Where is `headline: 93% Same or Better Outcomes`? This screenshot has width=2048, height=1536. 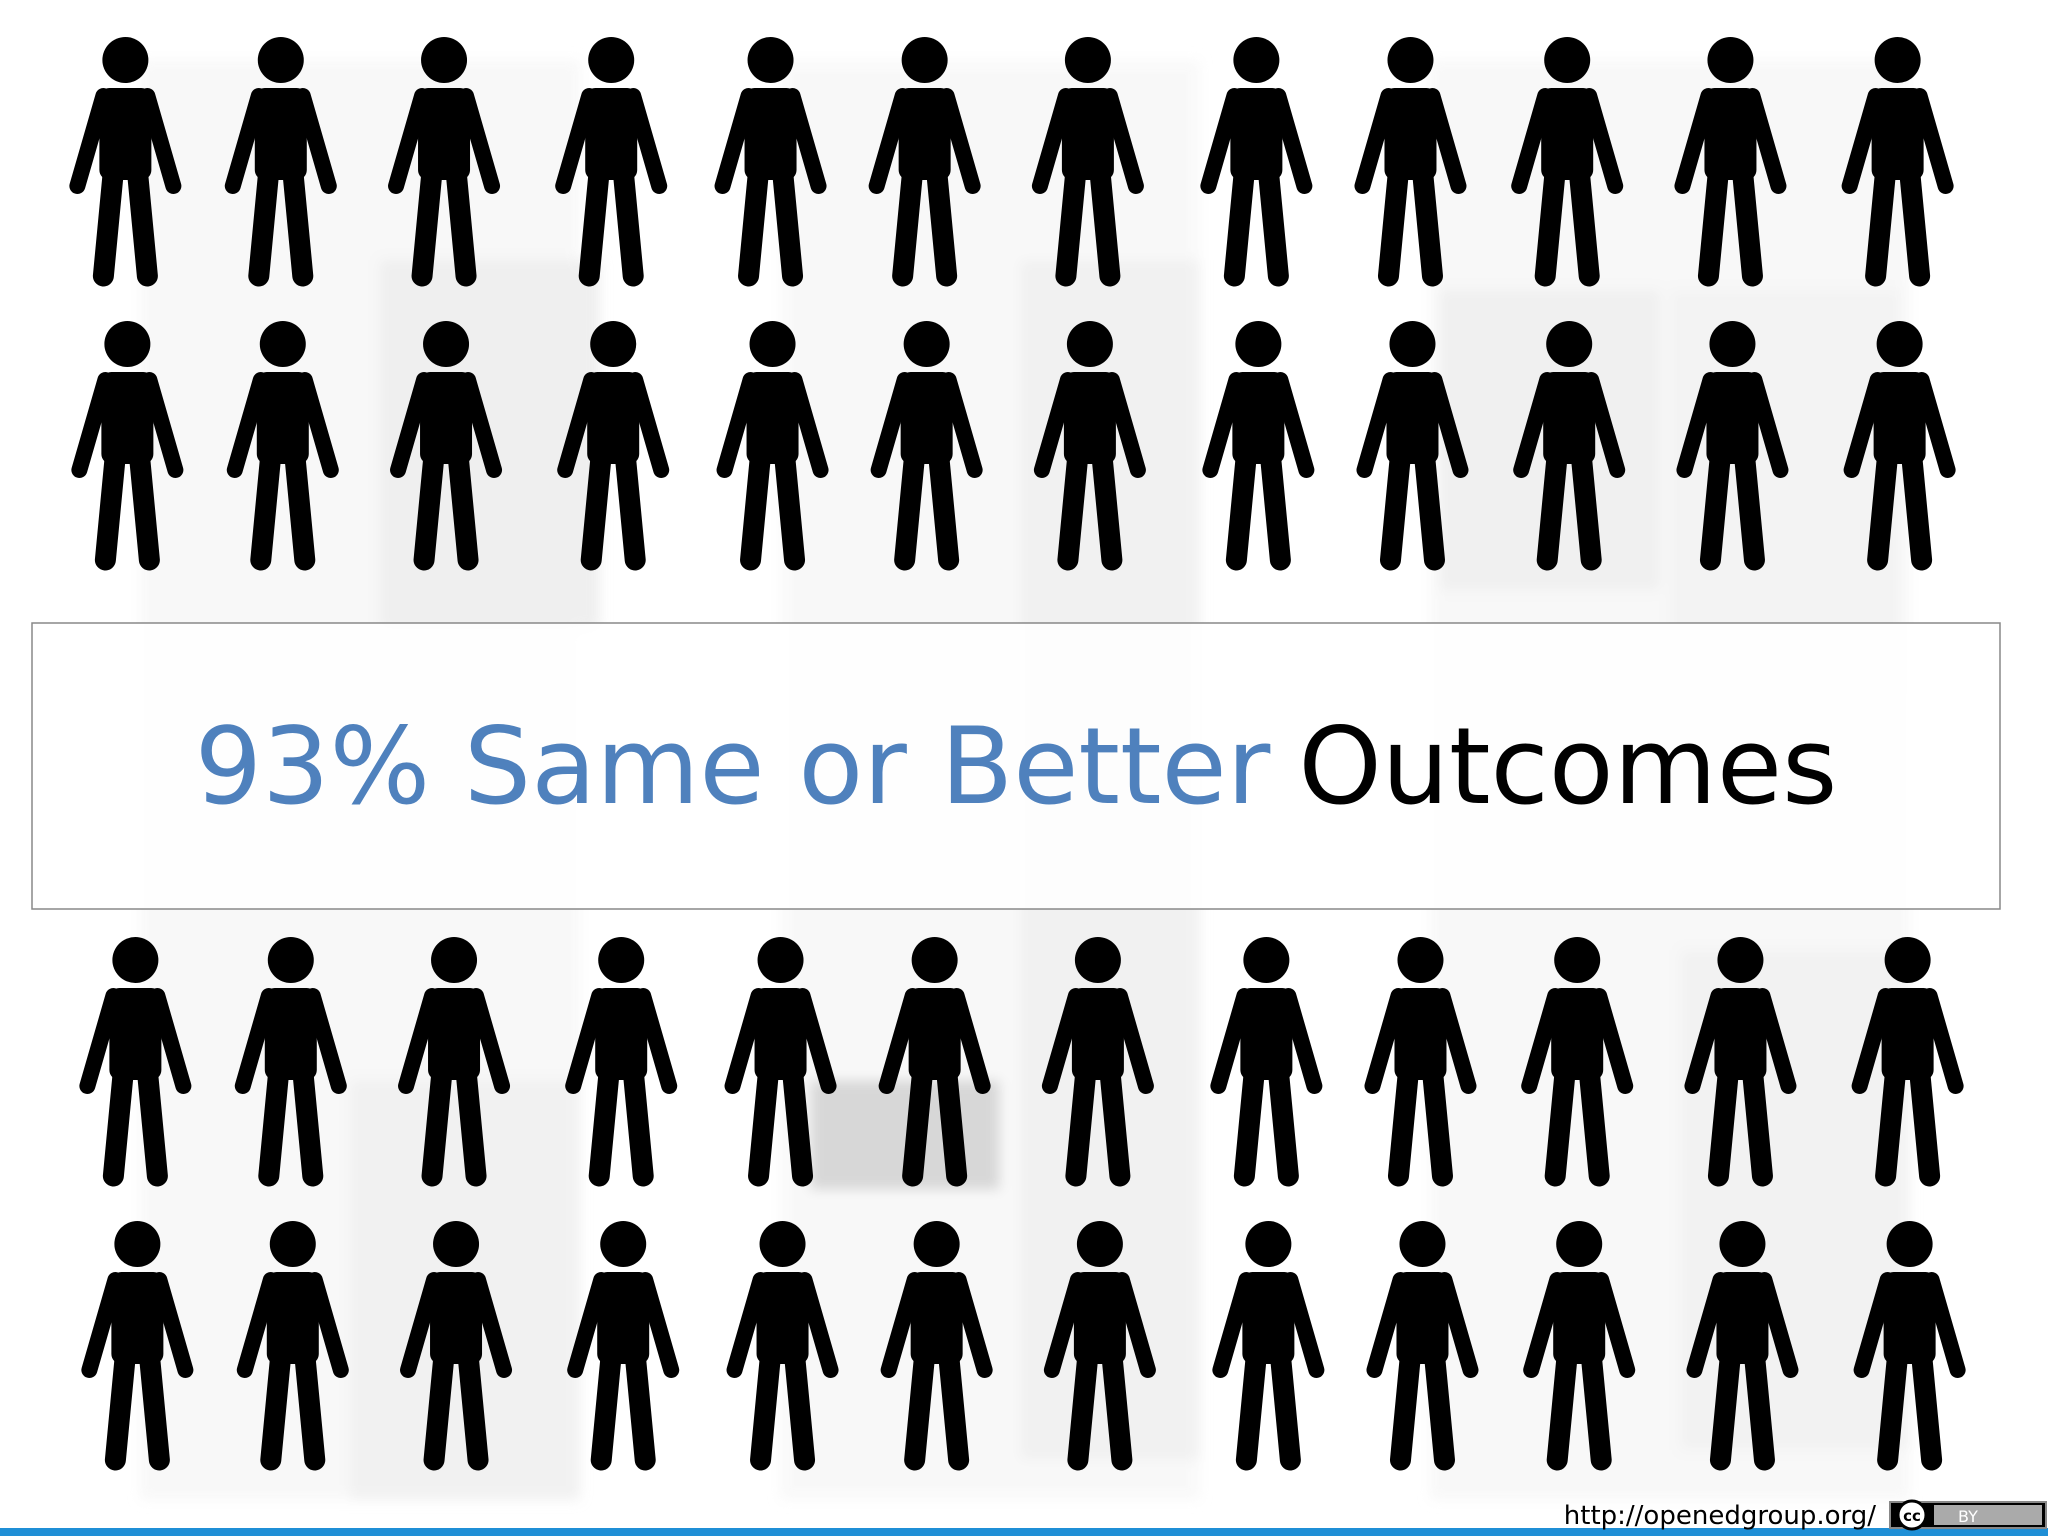 headline: 93% Same or Better Outcomes is located at coordinates (1016, 766).